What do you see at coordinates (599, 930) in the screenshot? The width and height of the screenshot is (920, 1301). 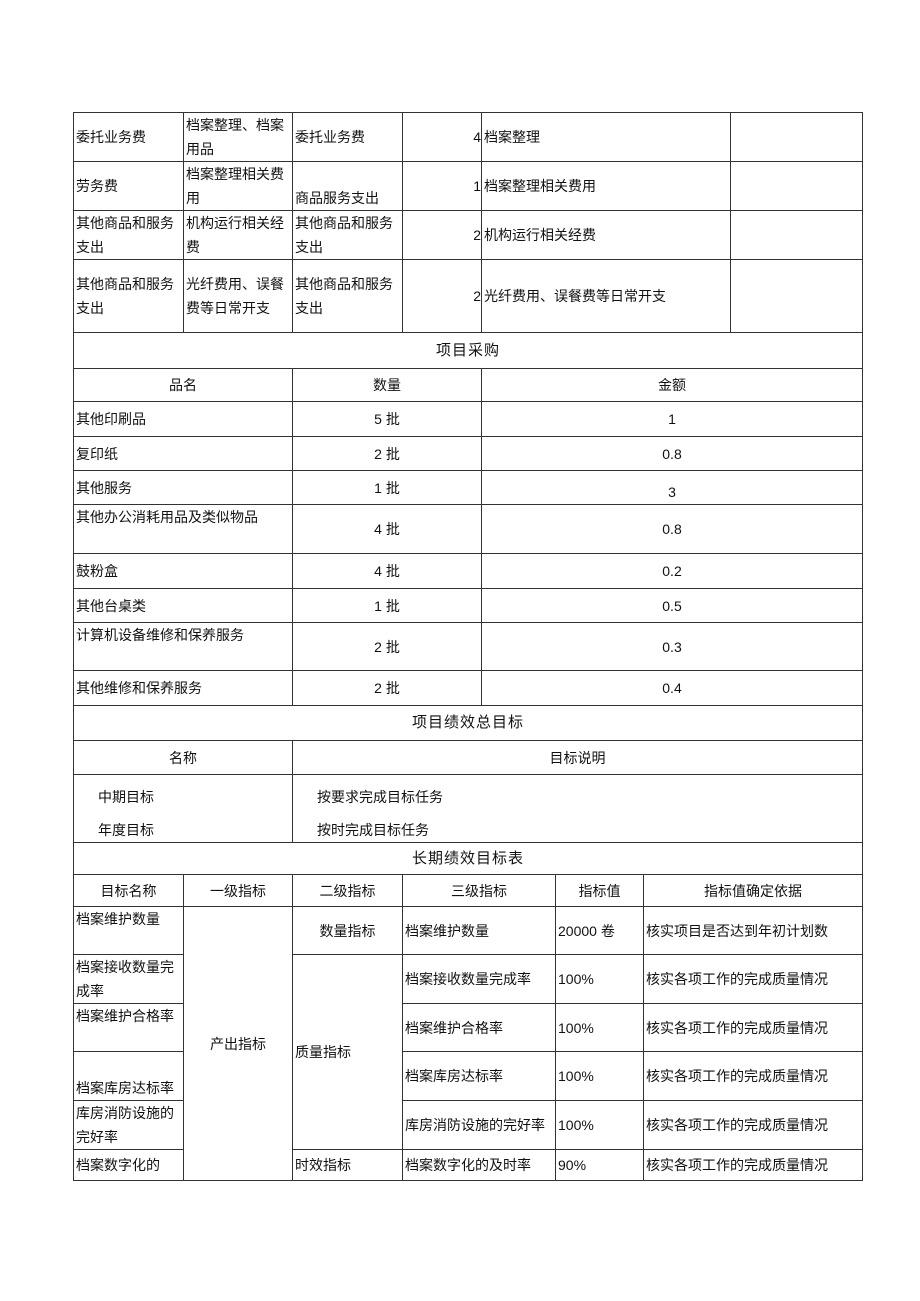 I see `indicator-value: 20000 卷` at bounding box center [599, 930].